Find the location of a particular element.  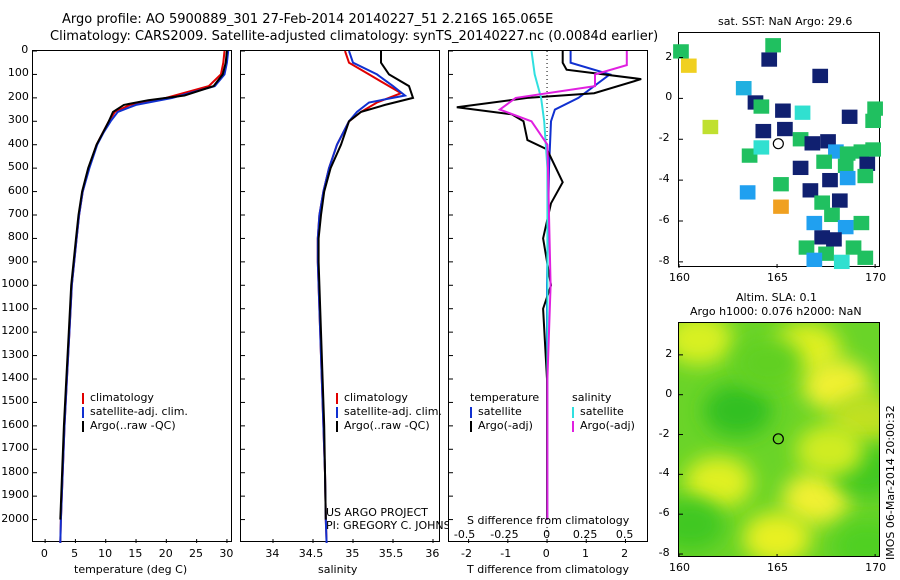

y-tick-label: 1500 is located at coordinates (15, 401).